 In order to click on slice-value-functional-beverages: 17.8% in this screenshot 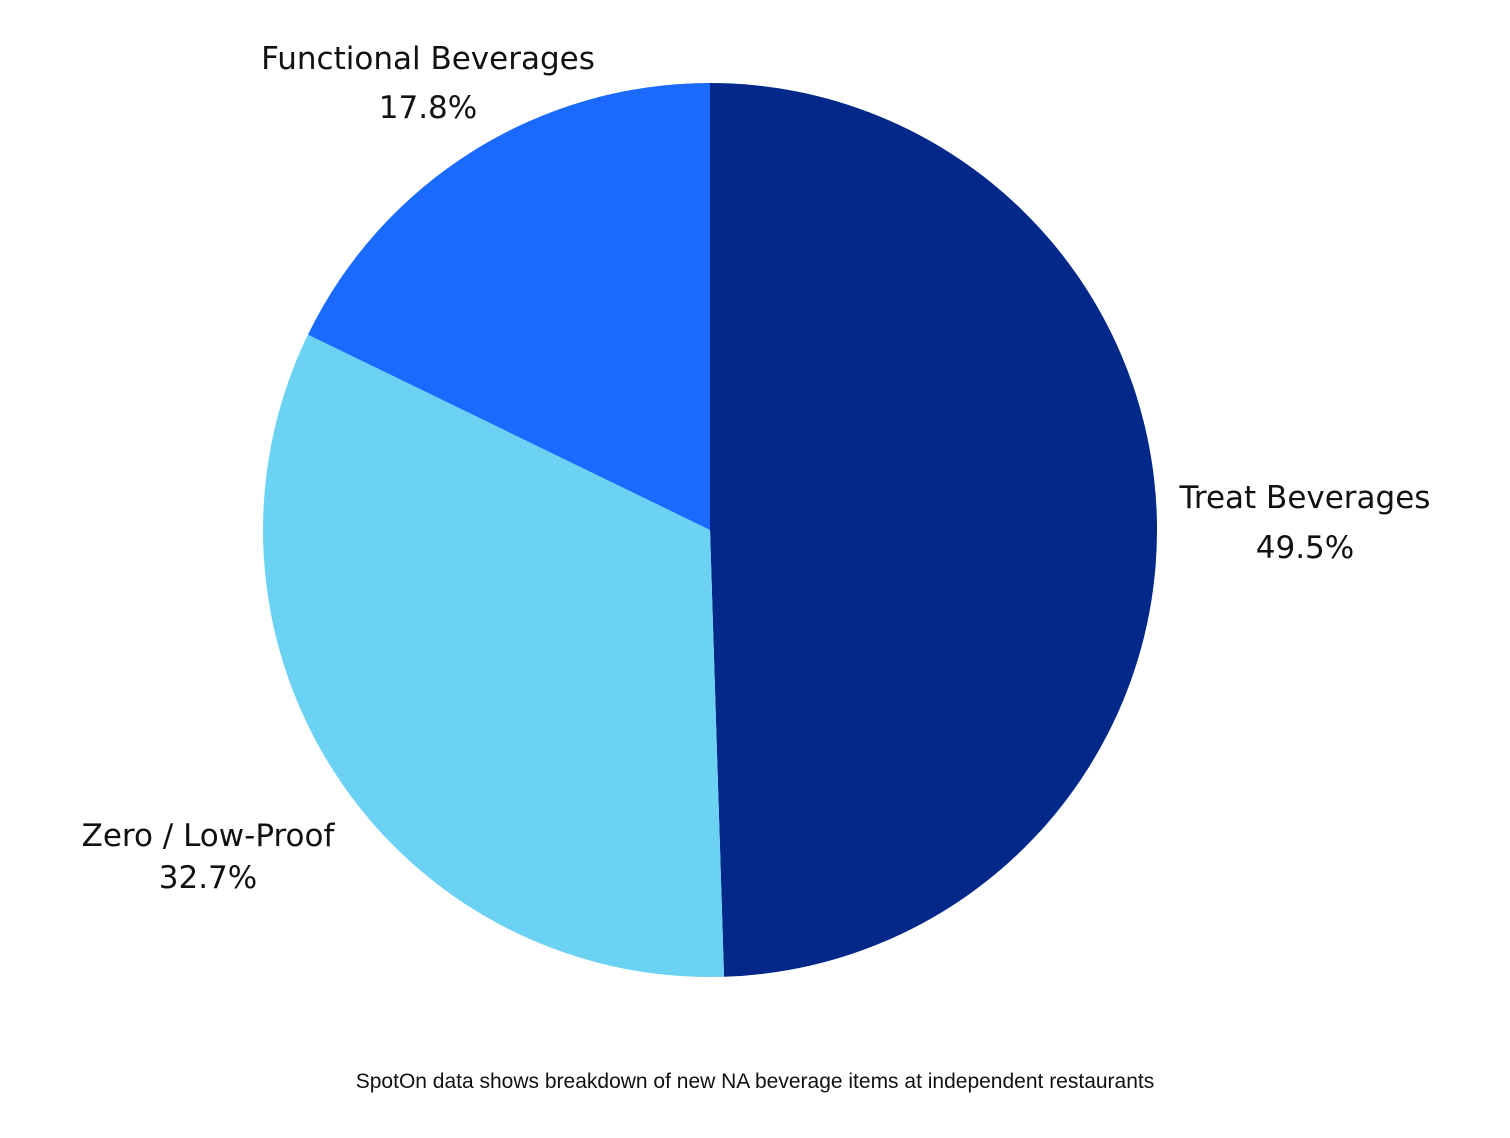, I will do `click(428, 108)`.